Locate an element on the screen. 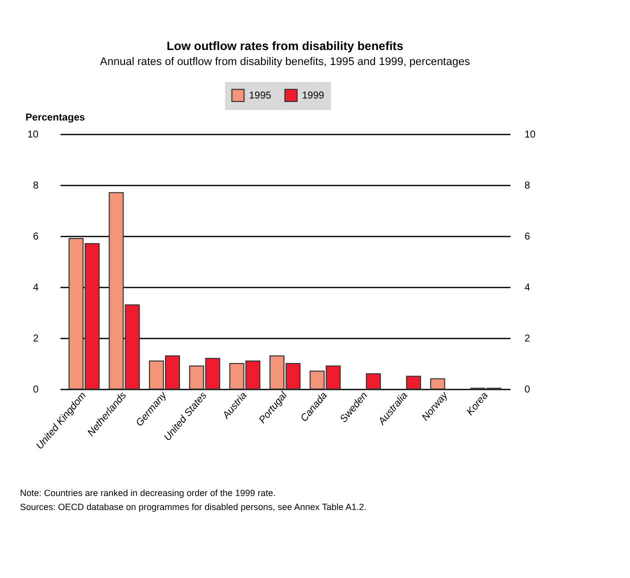  chart-title: Low outflow rates from disability benefits is located at coordinates (285, 46).